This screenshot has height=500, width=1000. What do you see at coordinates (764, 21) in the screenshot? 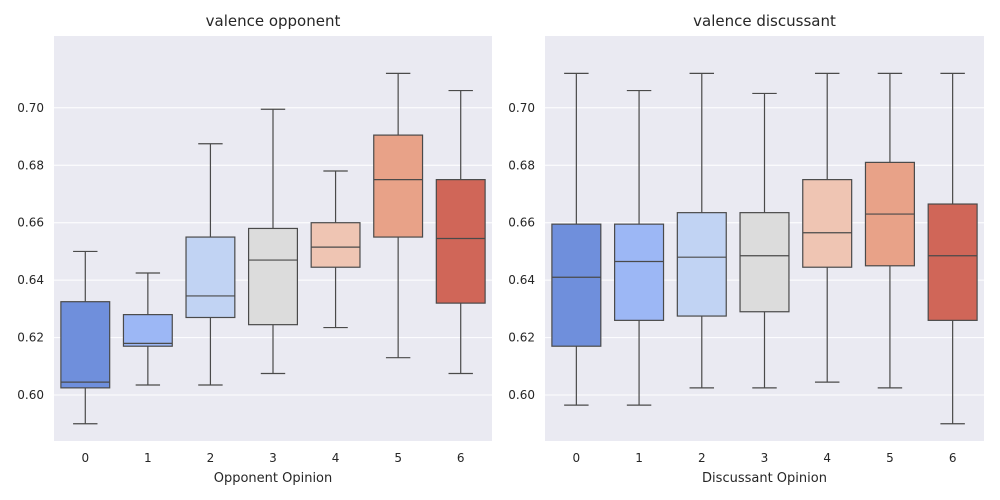
I see `chart-title: valence discussant` at bounding box center [764, 21].